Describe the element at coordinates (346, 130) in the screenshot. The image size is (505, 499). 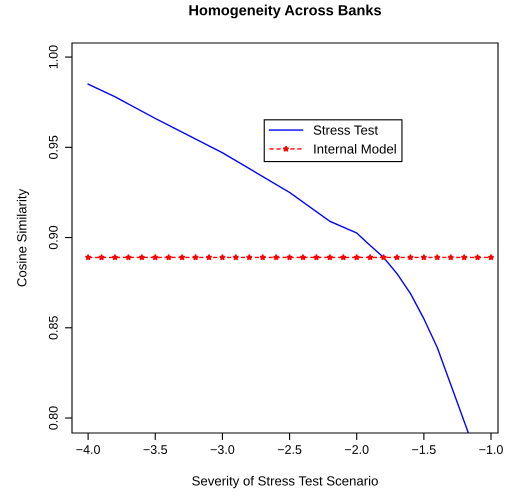
I see `legend-label: Stress Test` at that location.